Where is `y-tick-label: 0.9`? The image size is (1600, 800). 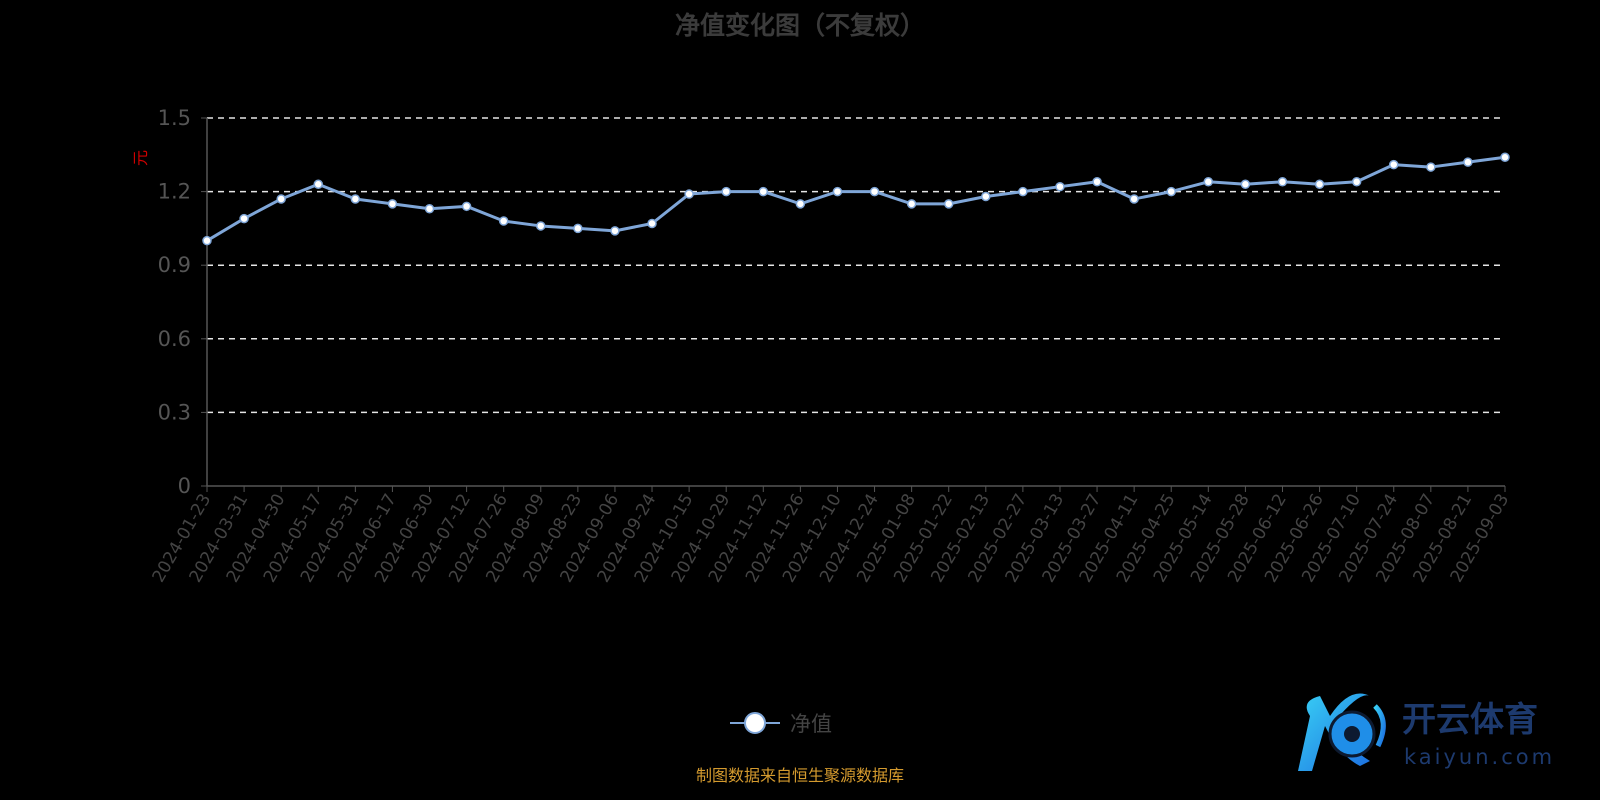 y-tick-label: 0.9 is located at coordinates (174, 265).